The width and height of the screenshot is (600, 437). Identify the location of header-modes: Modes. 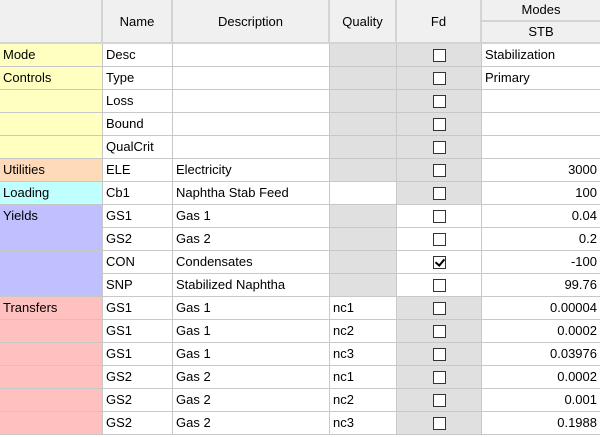
(541, 11).